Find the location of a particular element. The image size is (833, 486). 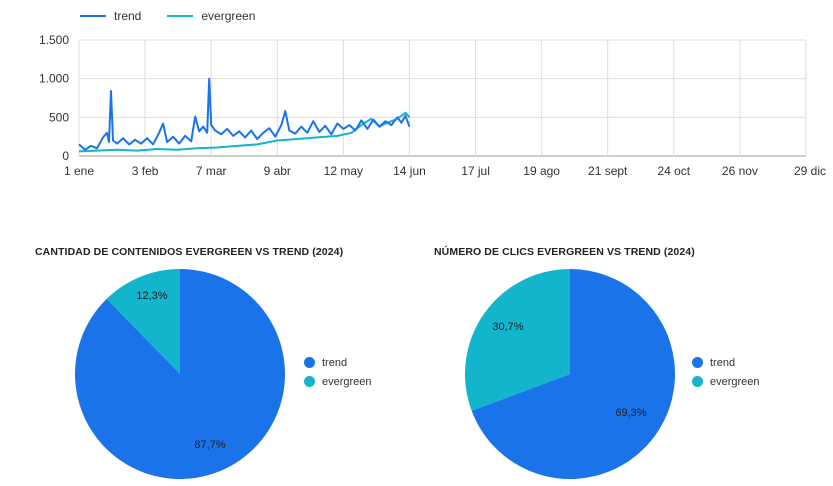

x-tick-label: 21 sept is located at coordinates (608, 171).